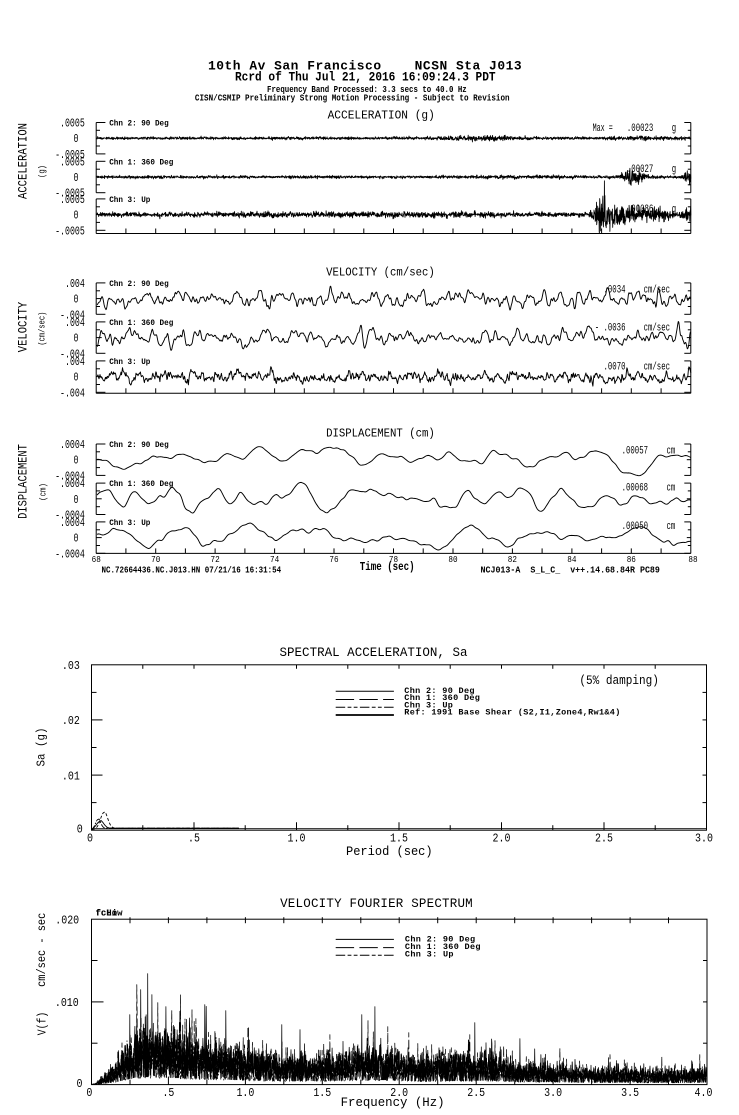  Describe the element at coordinates (512, 559) in the screenshot. I see `svg-text: 82` at that location.